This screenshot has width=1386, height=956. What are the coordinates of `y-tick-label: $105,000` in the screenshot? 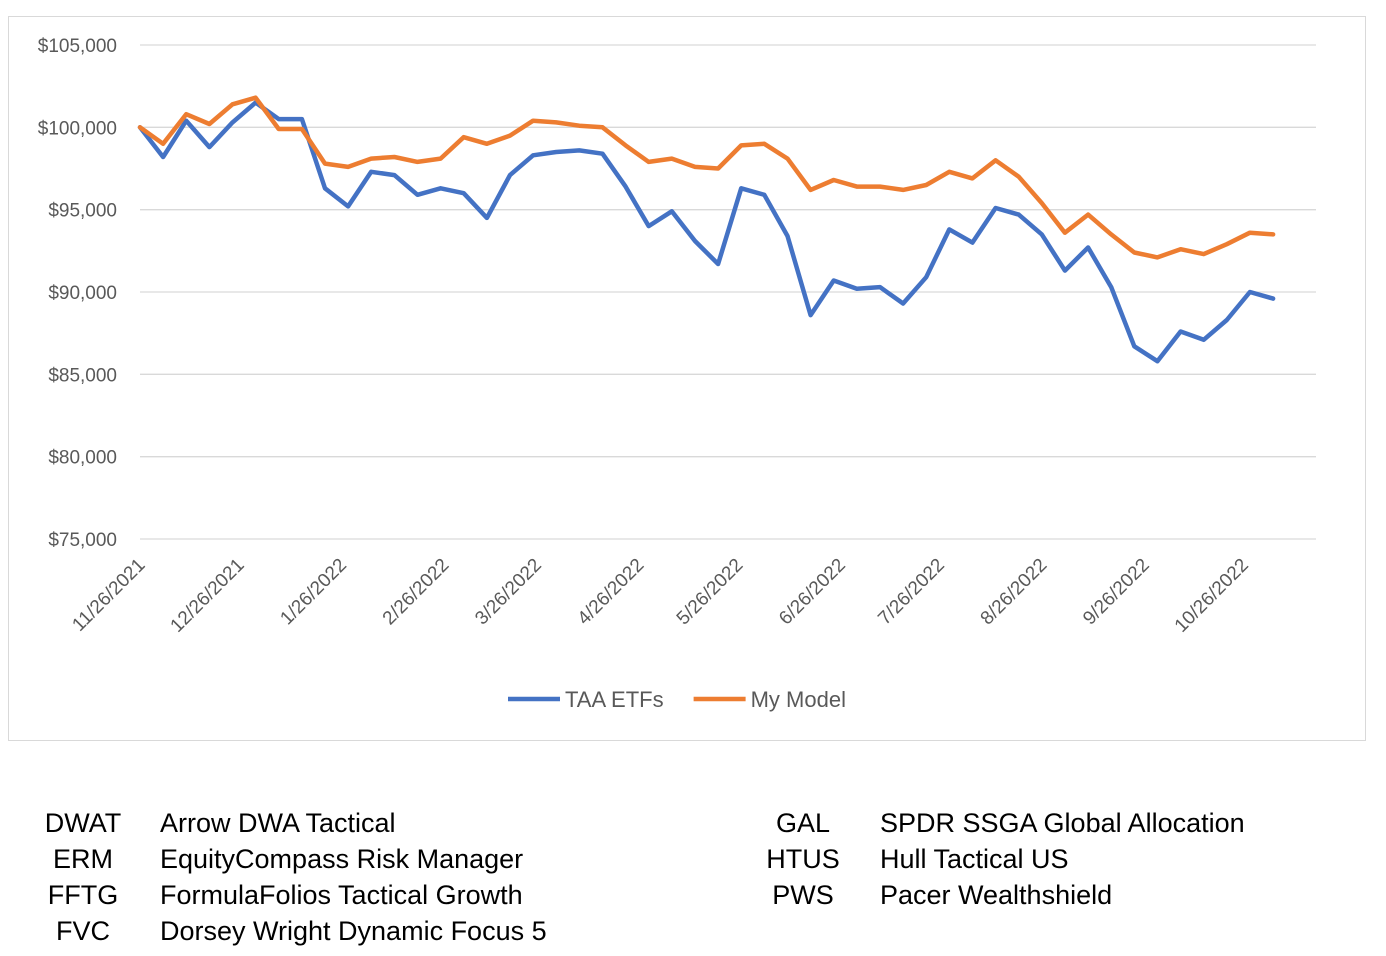 It's located at (77, 46).